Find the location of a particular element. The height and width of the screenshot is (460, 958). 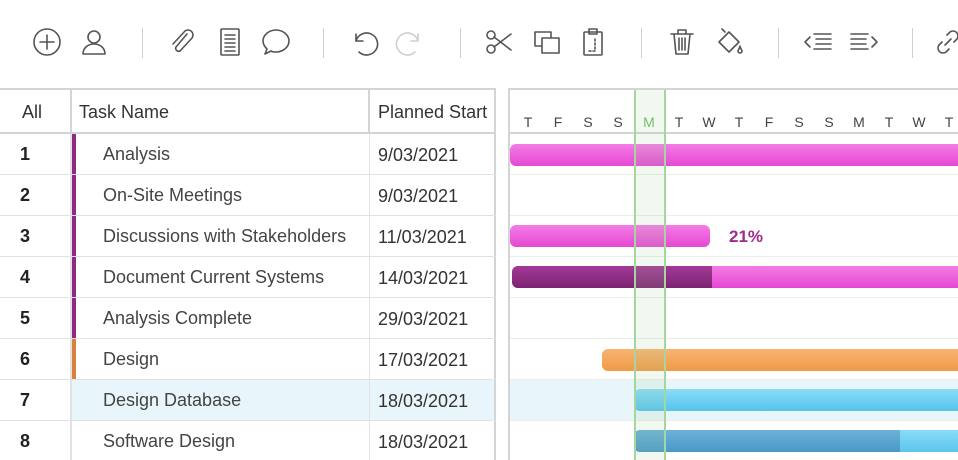

pane-splitter is located at coordinates (503, 274).